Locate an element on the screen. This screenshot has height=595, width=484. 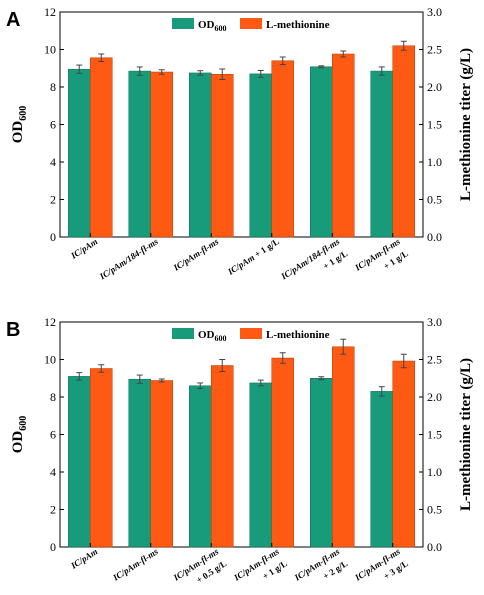
panel-letter: A is located at coordinates (13, 20).